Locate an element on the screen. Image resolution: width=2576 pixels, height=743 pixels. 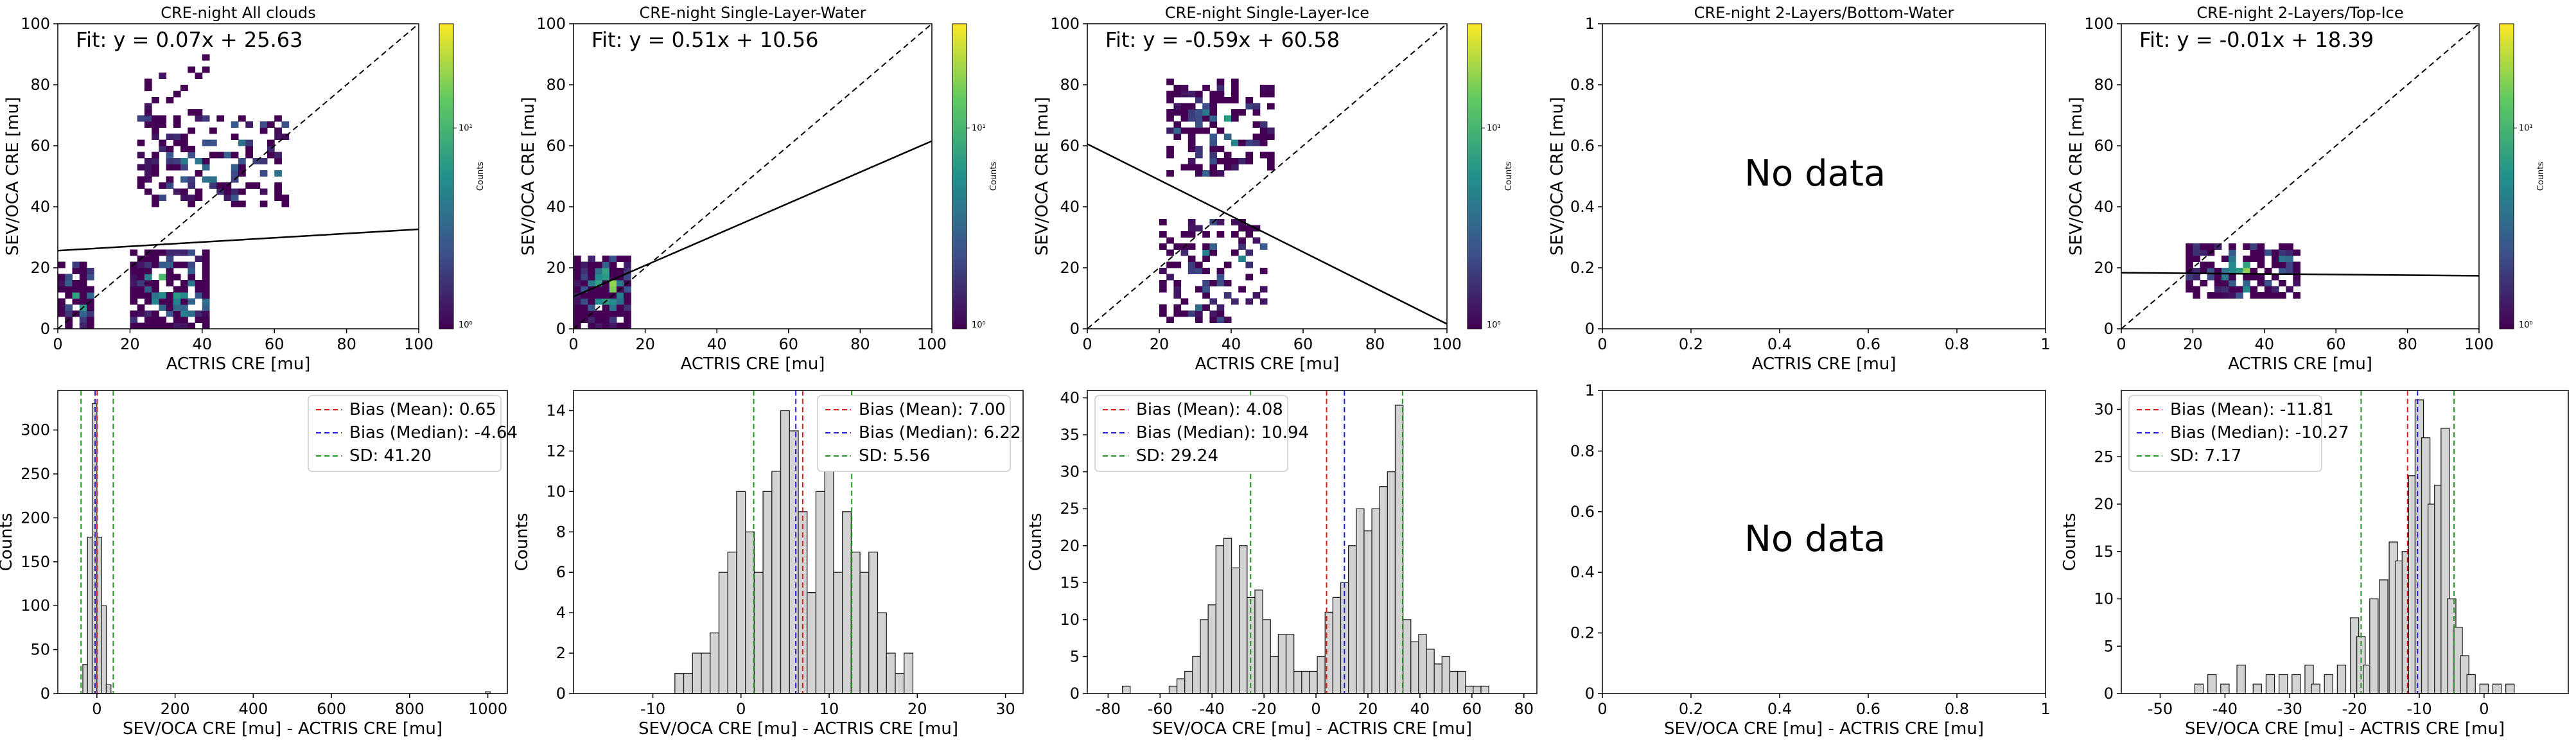
top-1-identity-line is located at coordinates (238, 176).